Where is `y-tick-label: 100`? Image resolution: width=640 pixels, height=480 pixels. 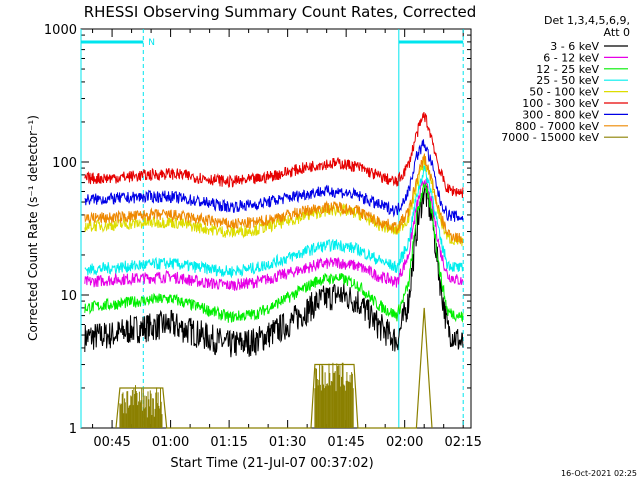 y-tick-label: 100 is located at coordinates (64, 163).